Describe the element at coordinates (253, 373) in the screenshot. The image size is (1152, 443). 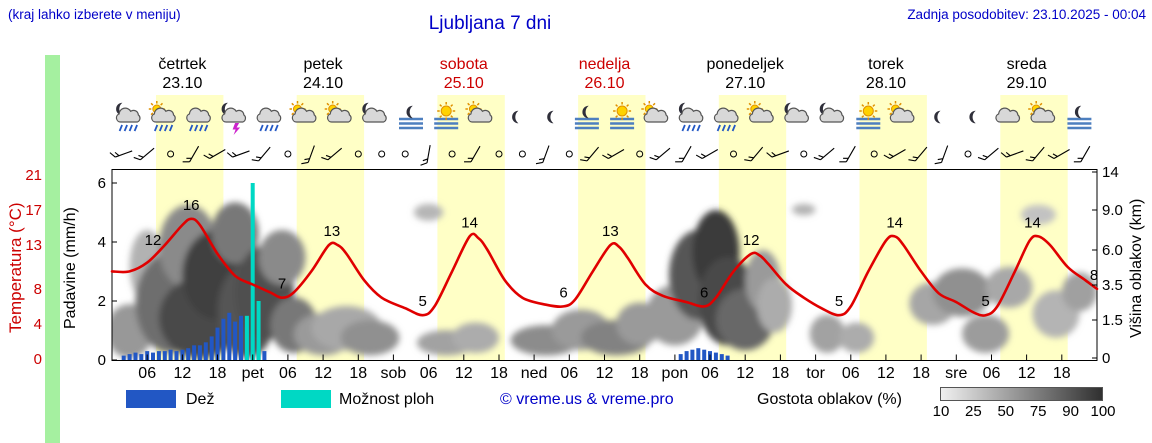
I see `x-tick-label: pet` at that location.